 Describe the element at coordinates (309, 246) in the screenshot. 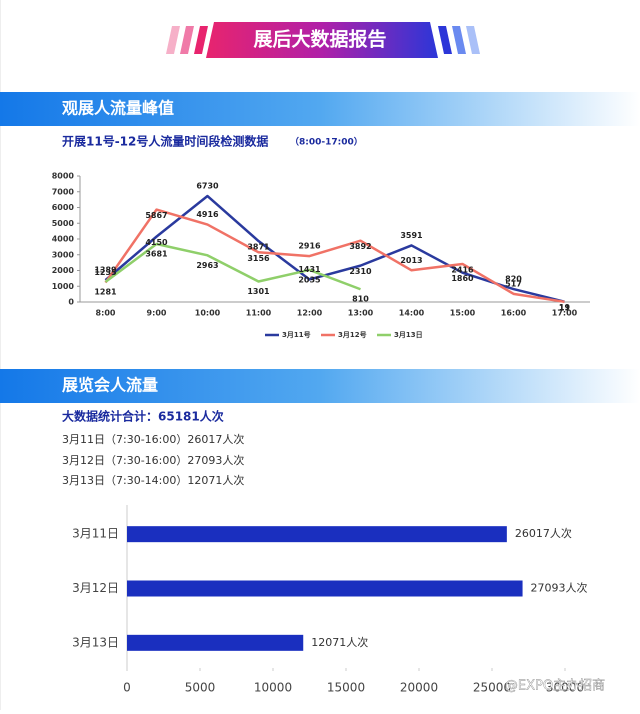

I see `data-label: 2916` at that location.